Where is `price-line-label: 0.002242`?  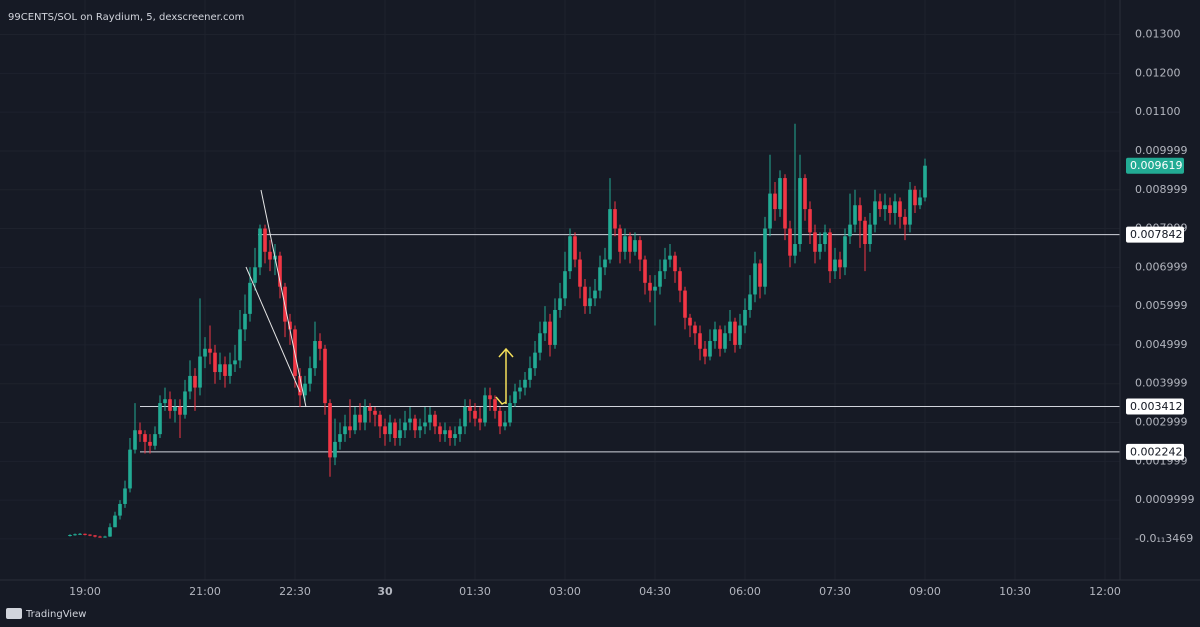 price-line-label: 0.002242 is located at coordinates (1156, 451).